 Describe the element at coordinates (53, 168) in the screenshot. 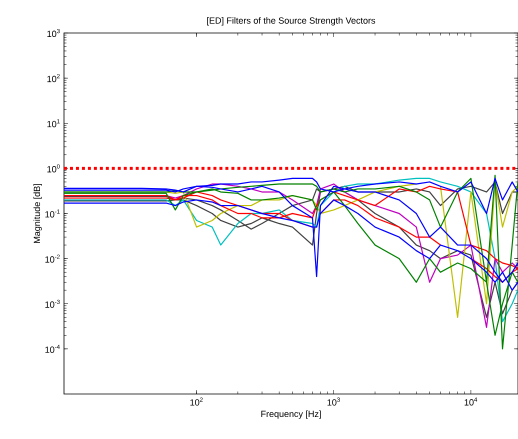

I see `y-tick-label: 10$^{0}$` at that location.